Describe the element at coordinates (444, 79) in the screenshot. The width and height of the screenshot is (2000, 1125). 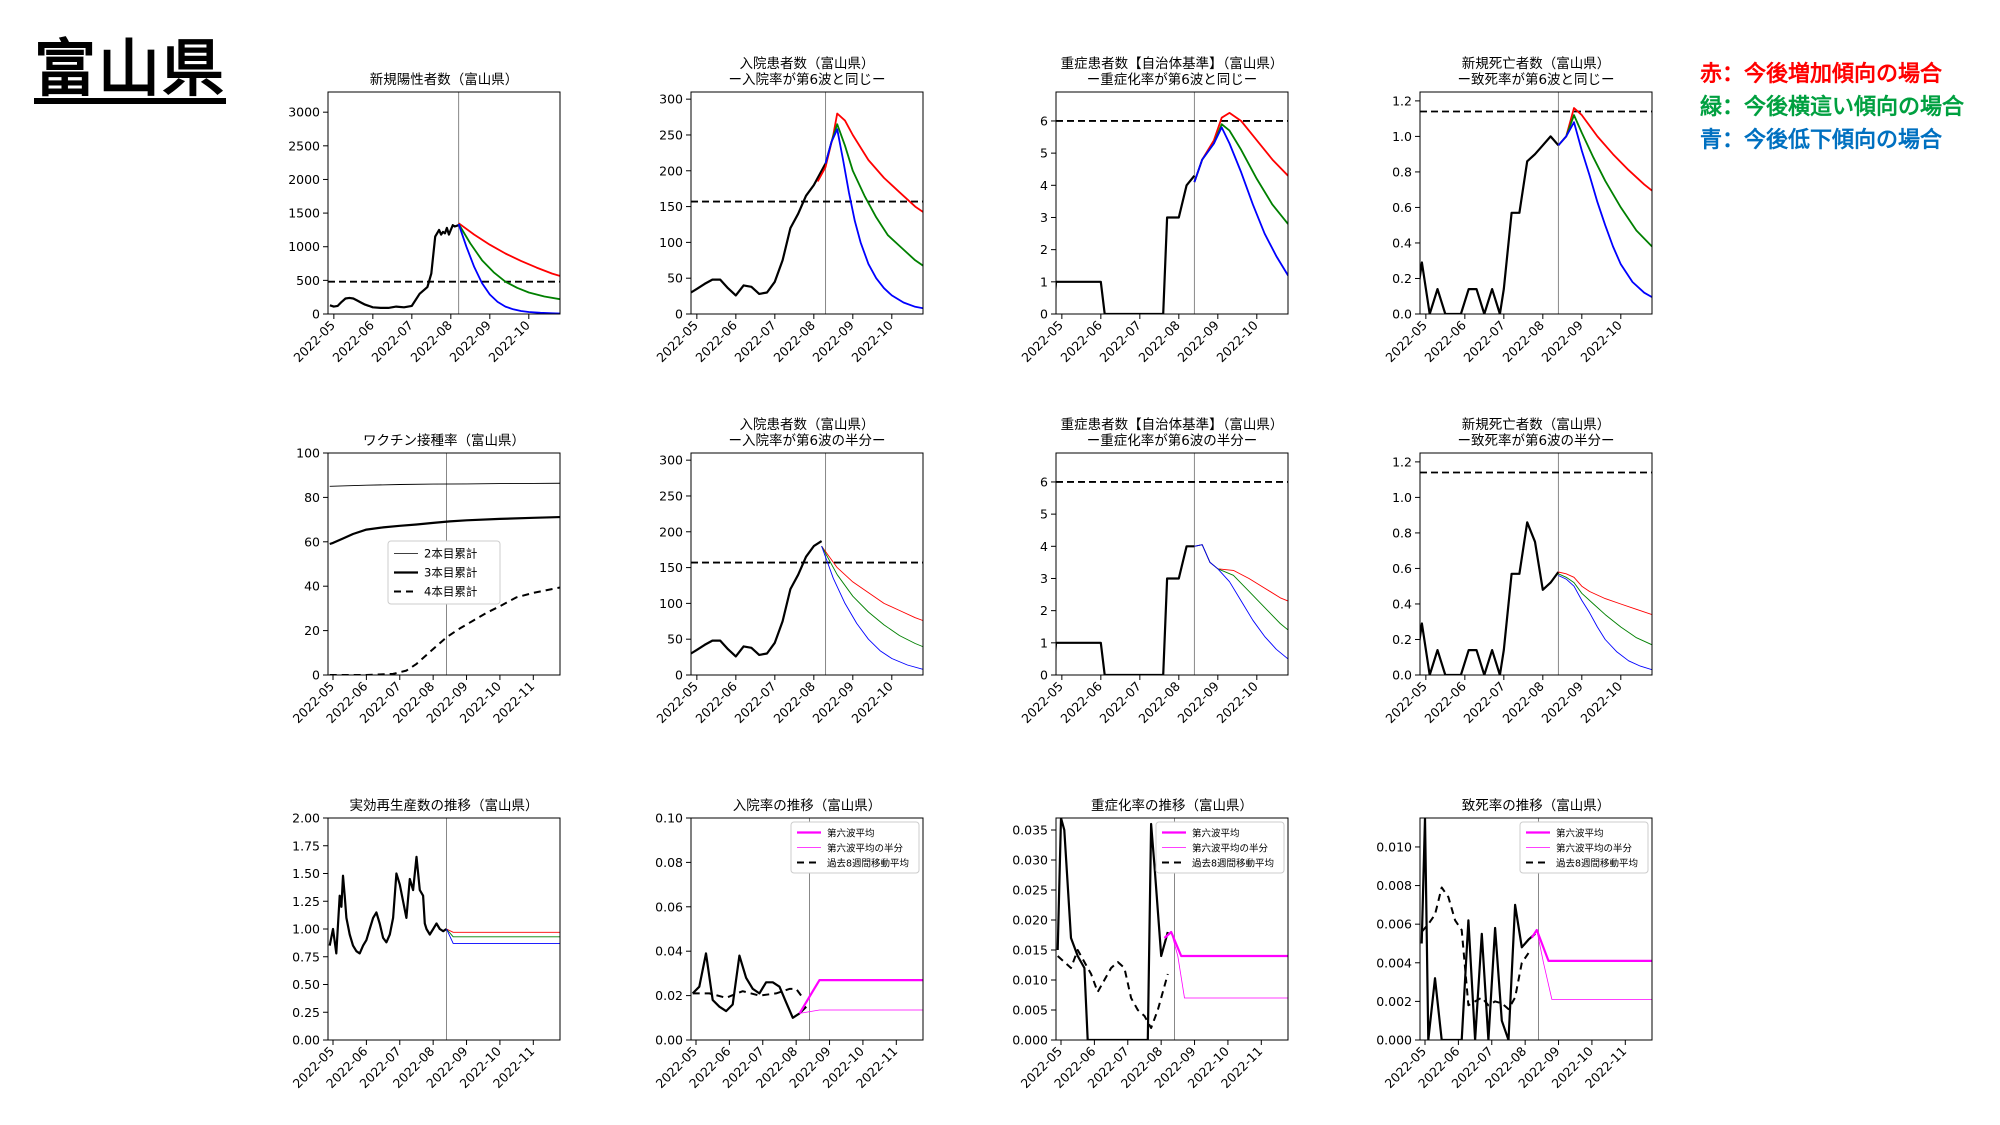
I see `chart-title: 新規陽性者数（富山県）` at that location.